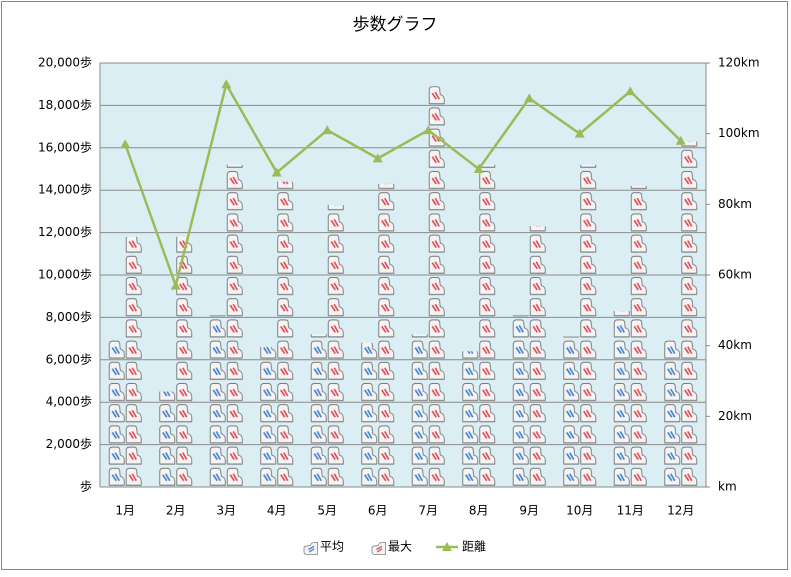  Describe the element at coordinates (69, 443) in the screenshot. I see `y-tick-label: 2,000歩` at that location.